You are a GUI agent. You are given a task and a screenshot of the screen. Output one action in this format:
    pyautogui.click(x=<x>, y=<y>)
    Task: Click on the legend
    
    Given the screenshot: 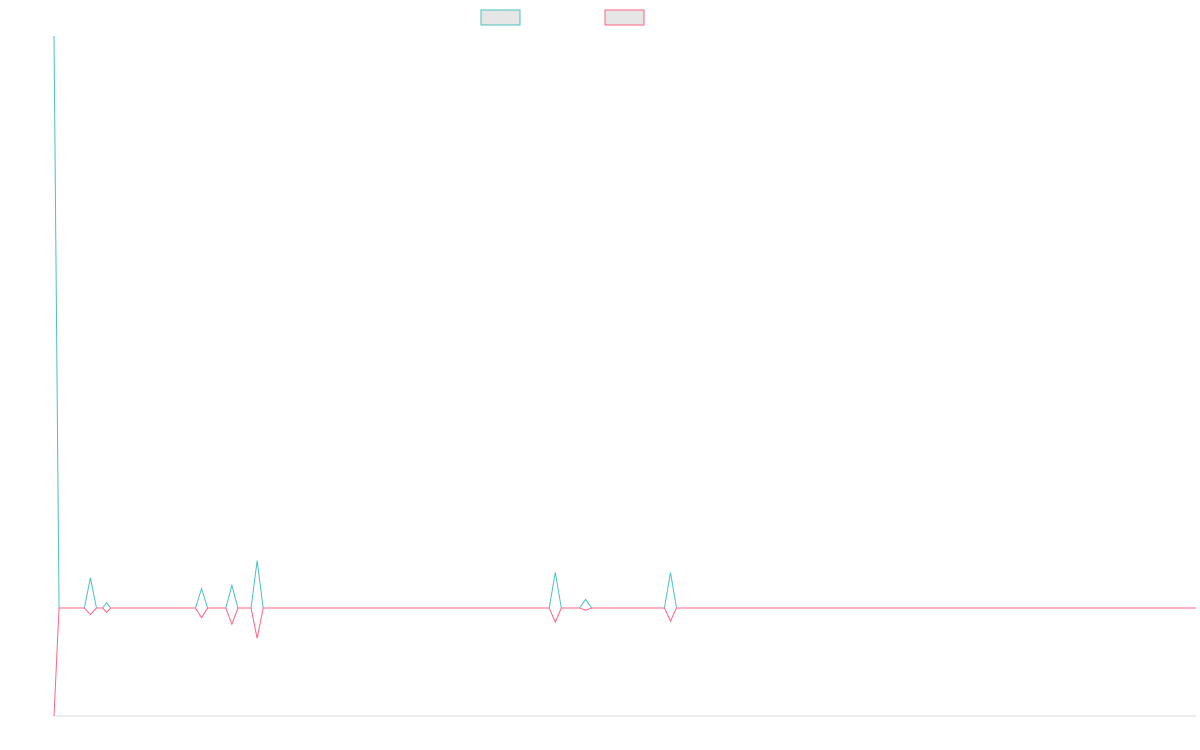 What is the action you would take?
    pyautogui.click(x=562, y=17)
    